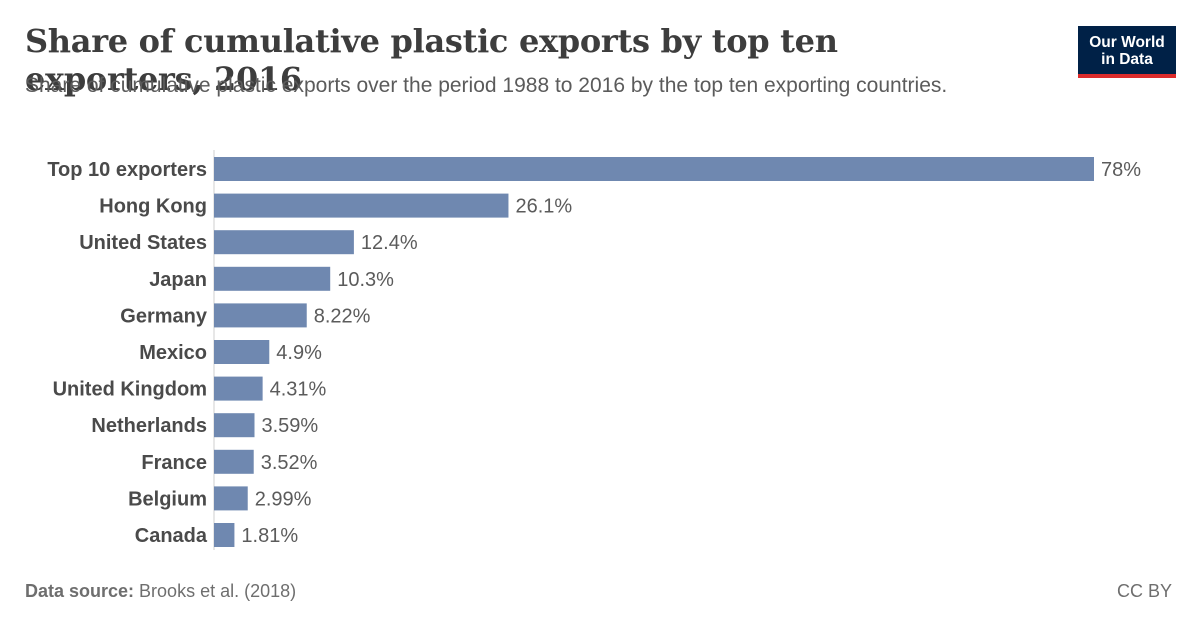 This screenshot has height=627, width=1200. What do you see at coordinates (174, 463) in the screenshot?
I see `category-label: France` at bounding box center [174, 463].